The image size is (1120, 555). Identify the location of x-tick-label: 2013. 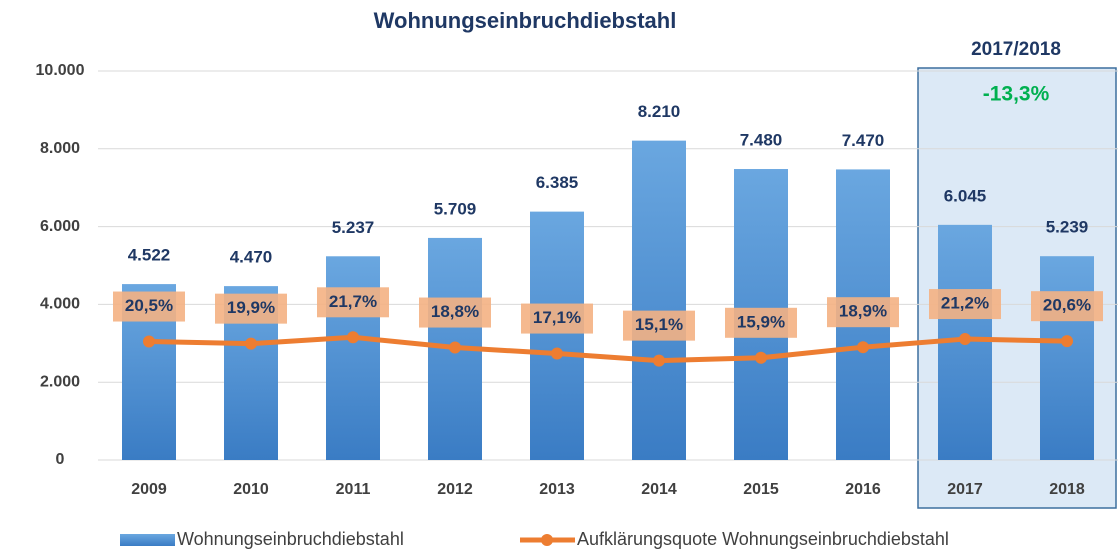
(557, 489).